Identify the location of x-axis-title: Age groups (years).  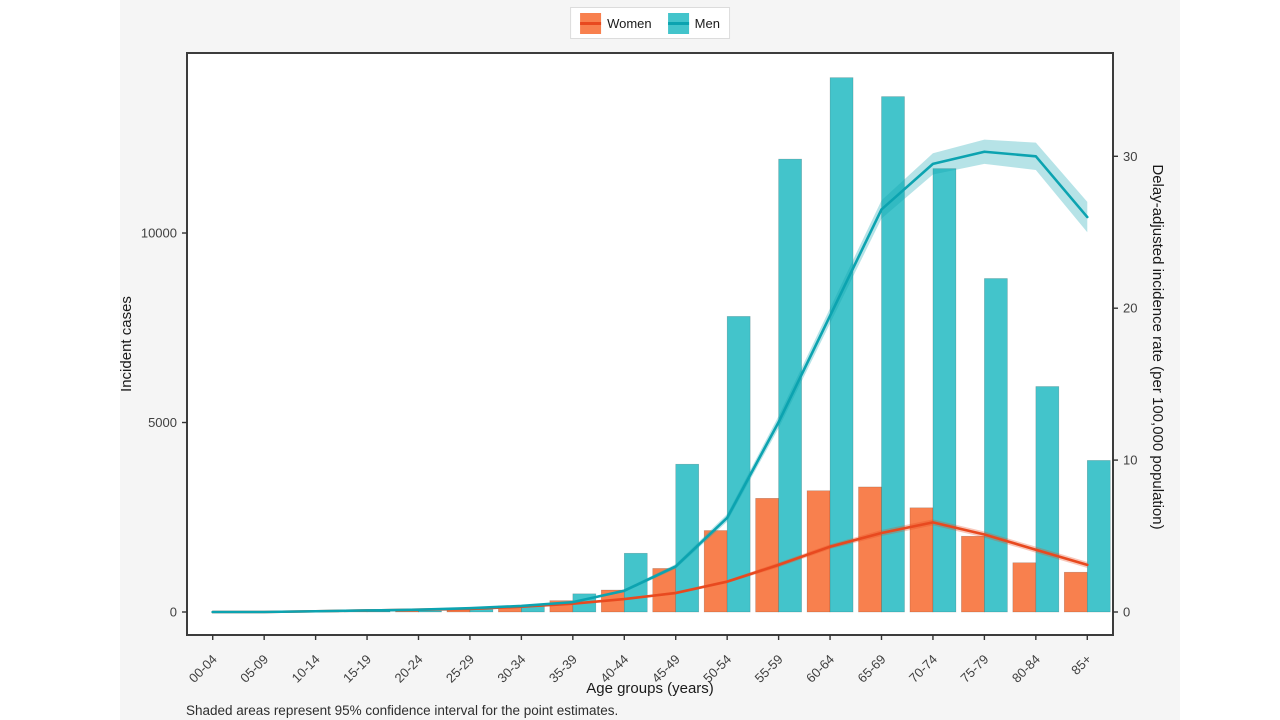
(650, 688).